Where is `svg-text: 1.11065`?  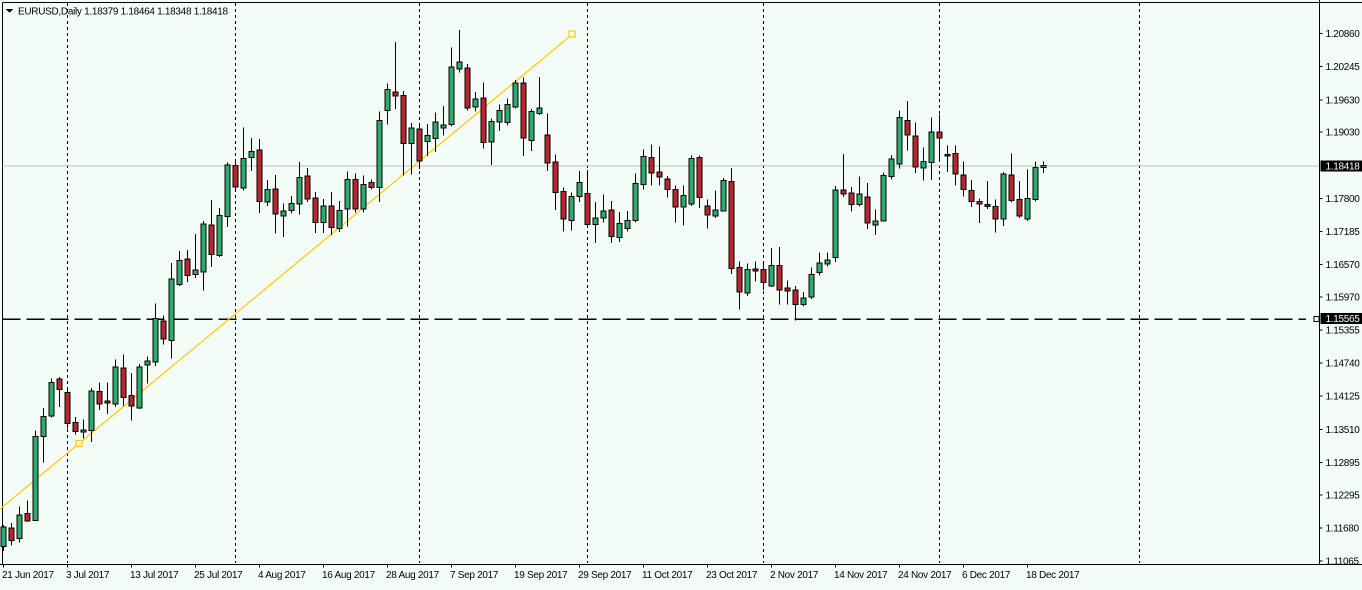 svg-text: 1.11065 is located at coordinates (1343, 562).